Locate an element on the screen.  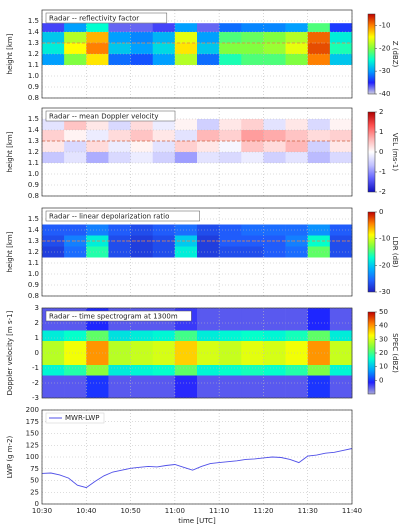
y-tick-label: 125 is located at coordinates (32, 445).